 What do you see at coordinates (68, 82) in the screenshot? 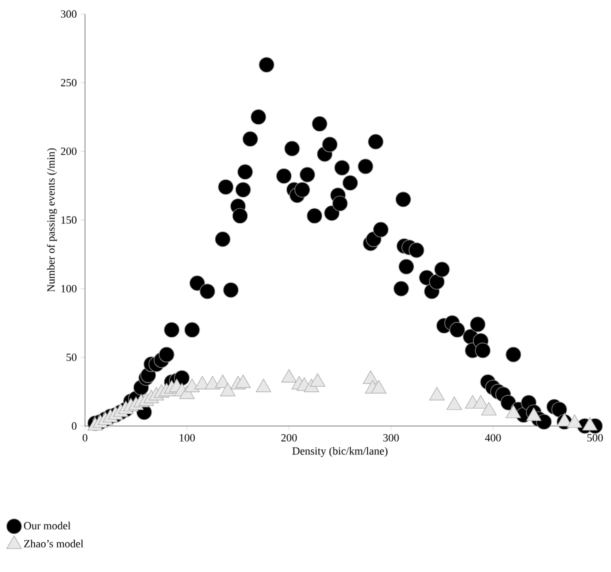
I see `y-tick-label: 250` at bounding box center [68, 82].